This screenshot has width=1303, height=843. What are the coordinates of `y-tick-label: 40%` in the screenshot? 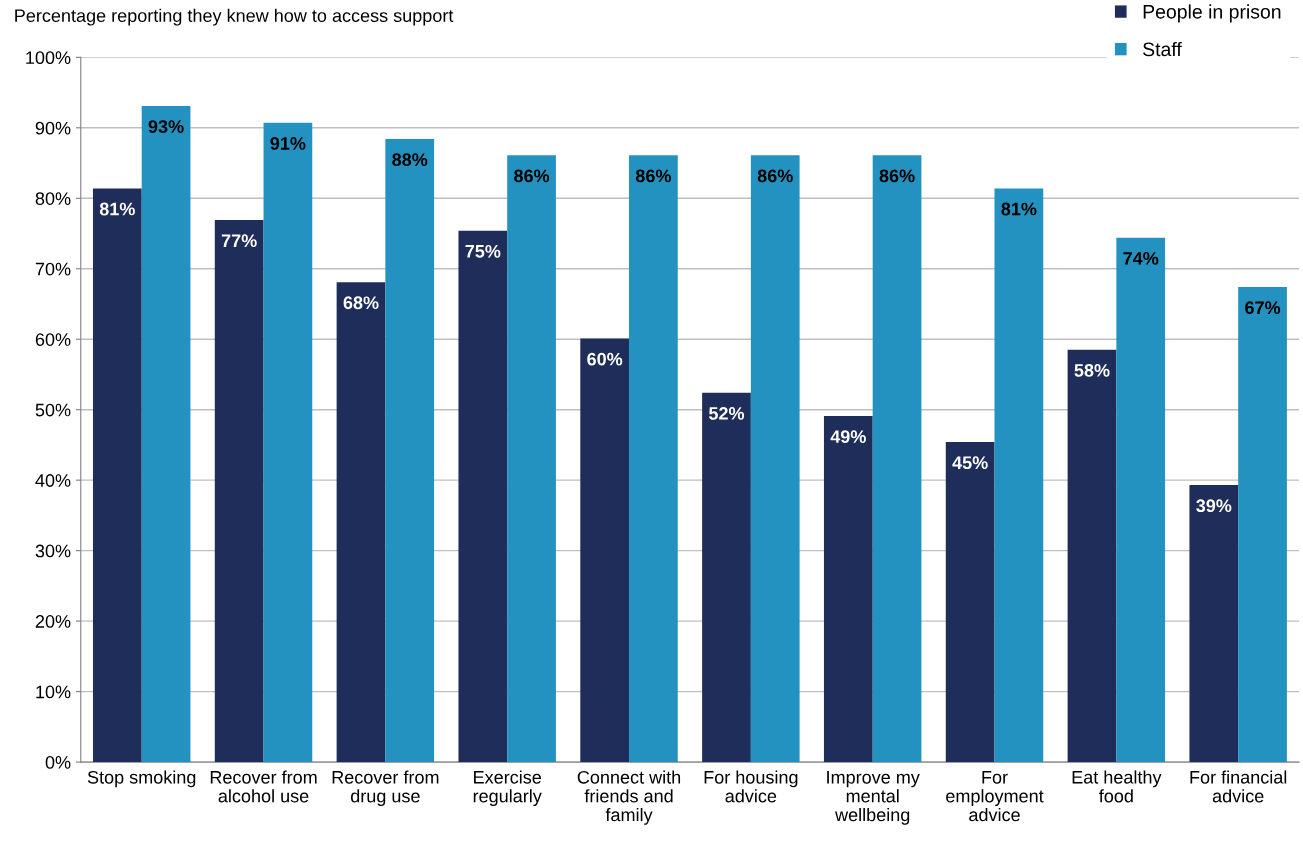 It's located at (53, 480).